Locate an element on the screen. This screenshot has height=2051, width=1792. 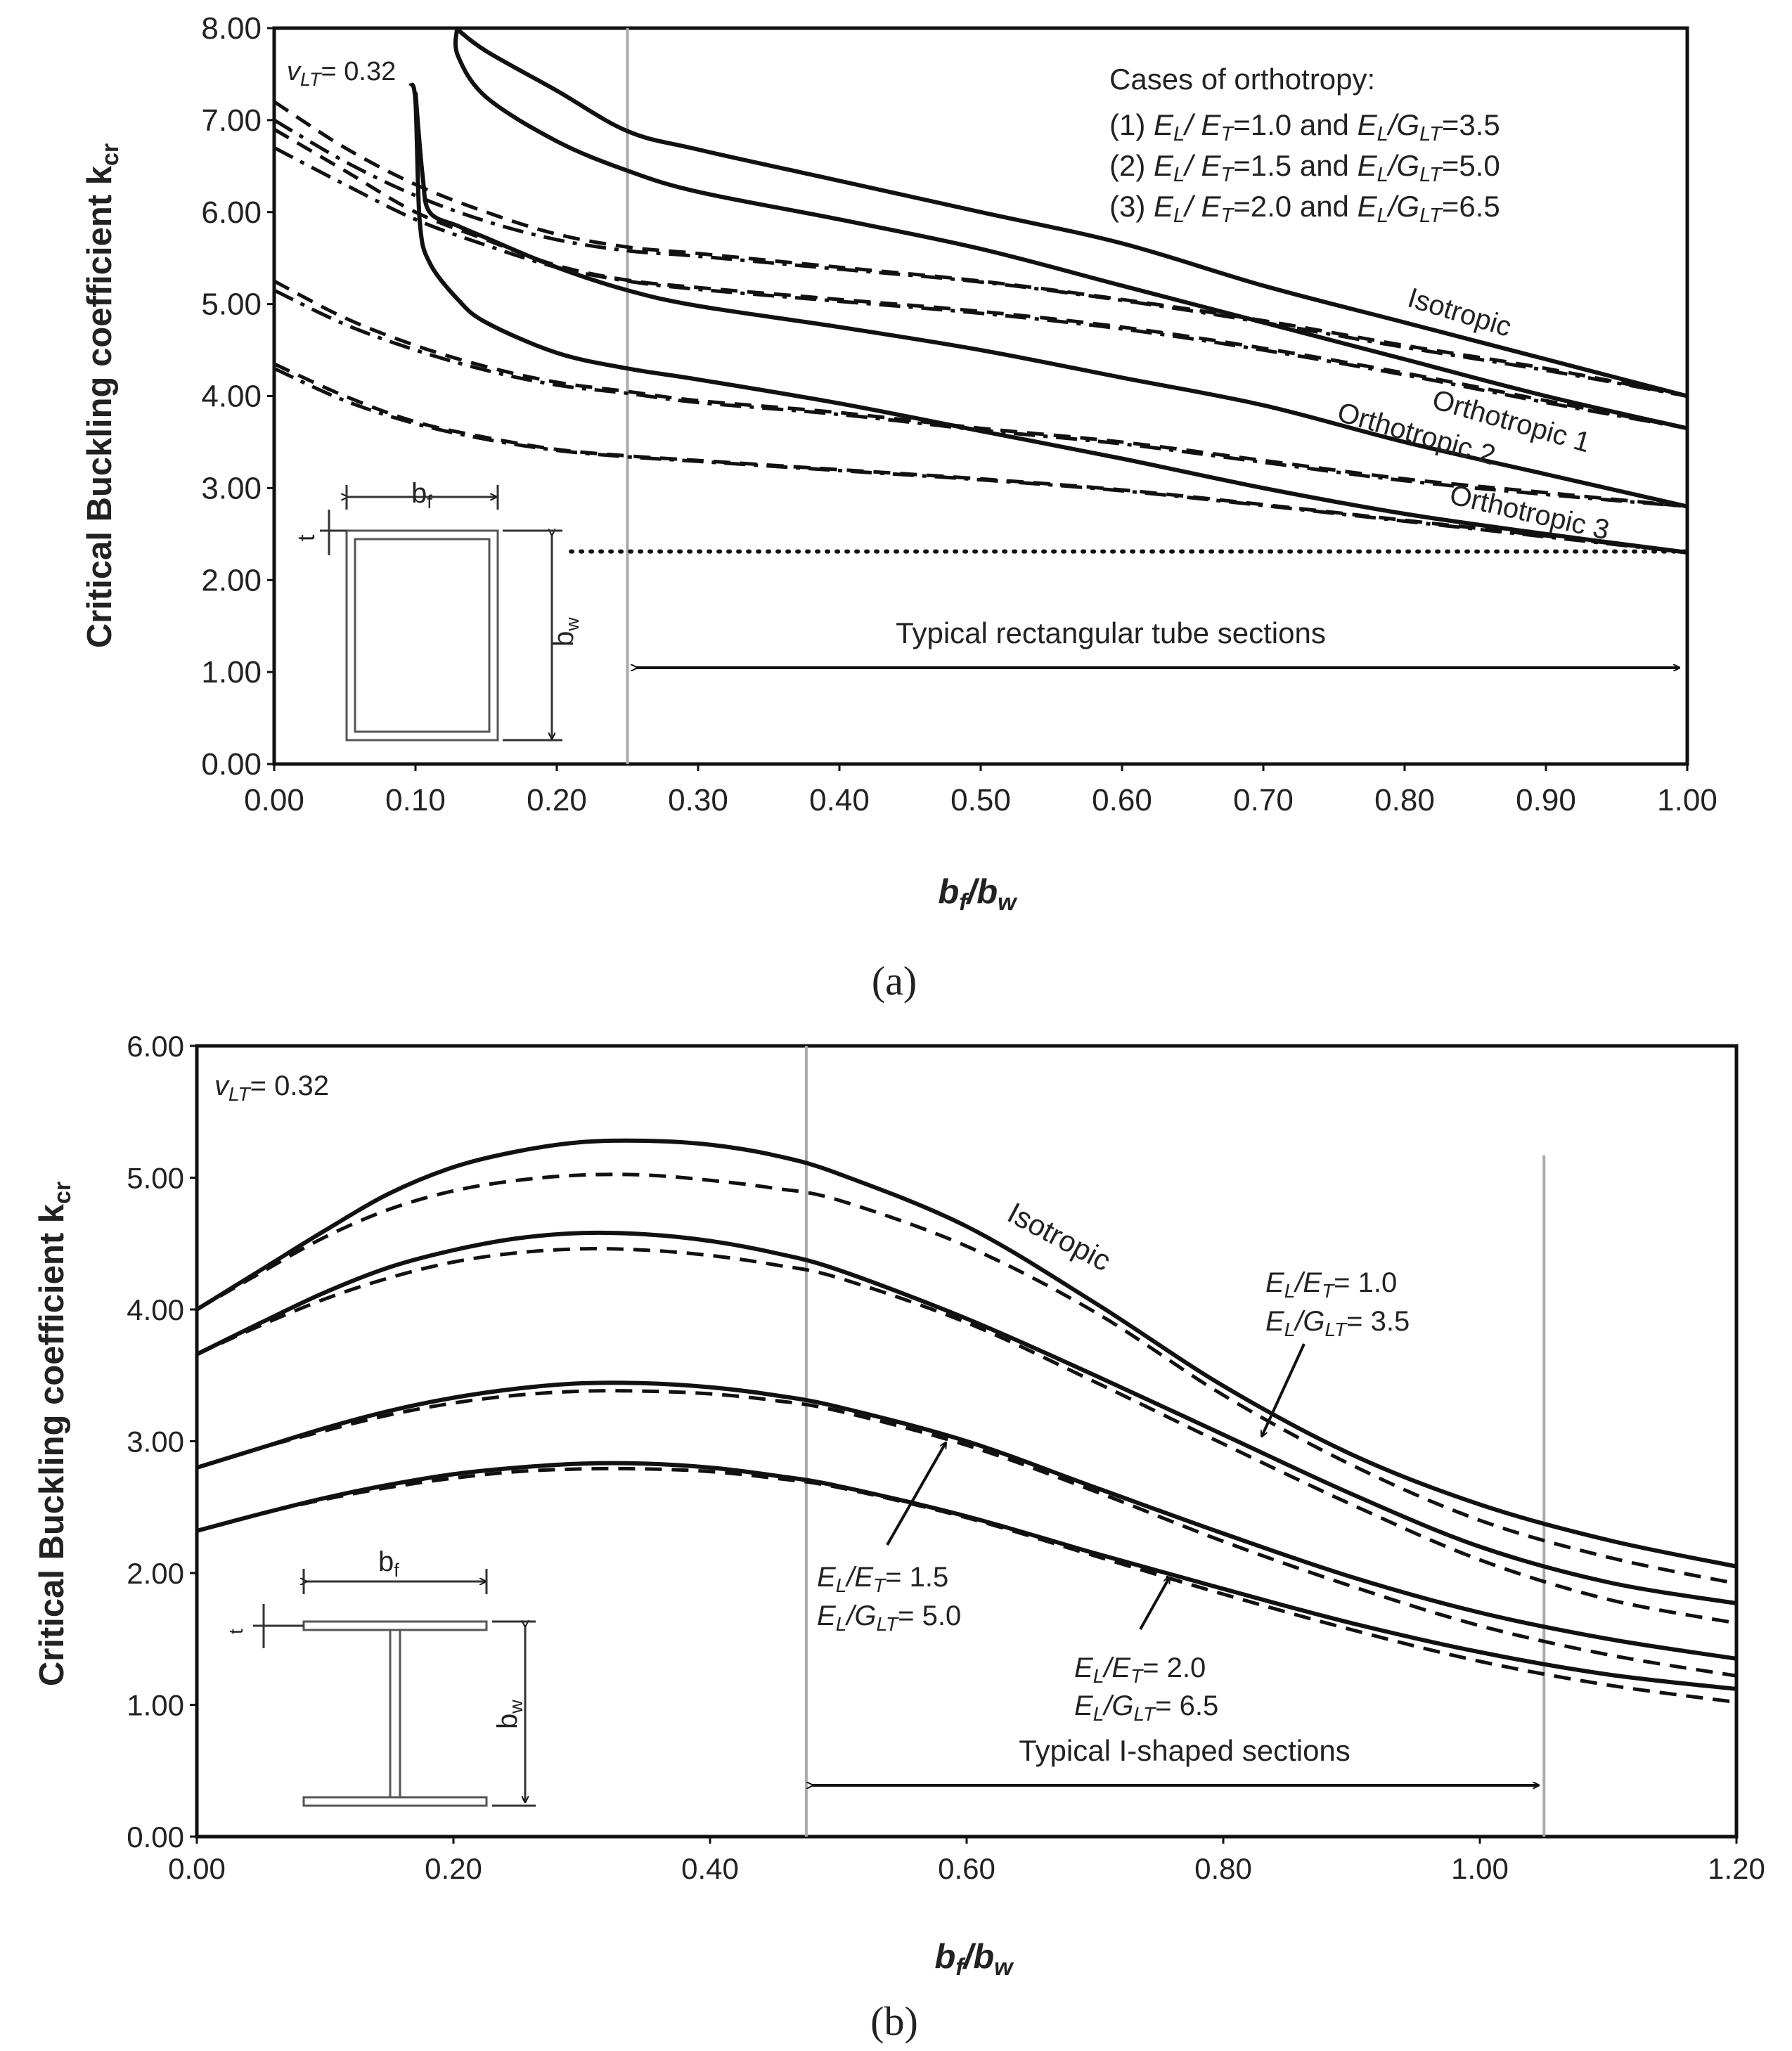
annotation-1-arrow is located at coordinates (1284, 1390).